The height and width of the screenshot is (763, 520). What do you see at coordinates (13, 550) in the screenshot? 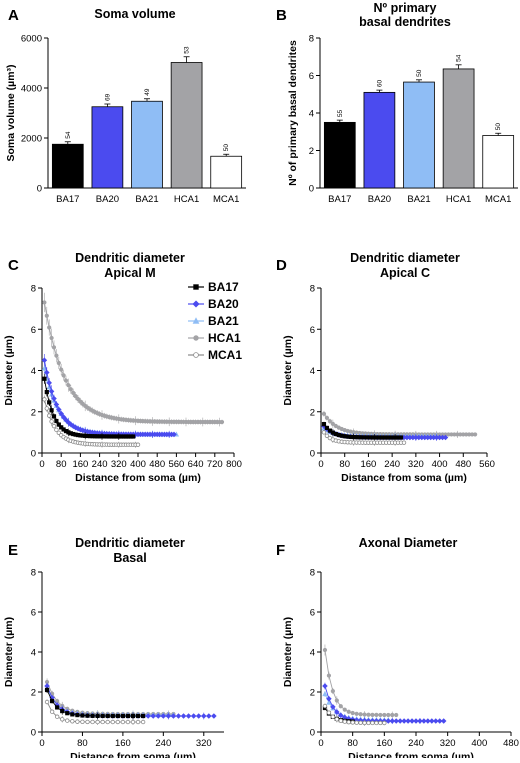
I see `panel-letter-e: E` at bounding box center [13, 550].